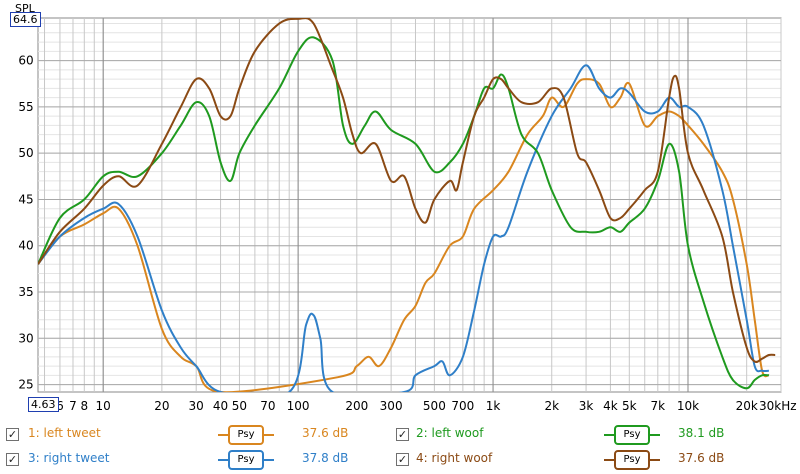 The width and height of the screenshot is (800, 474). Describe the element at coordinates (747, 406) in the screenshot. I see `x-tick-label: 20k` at that location.